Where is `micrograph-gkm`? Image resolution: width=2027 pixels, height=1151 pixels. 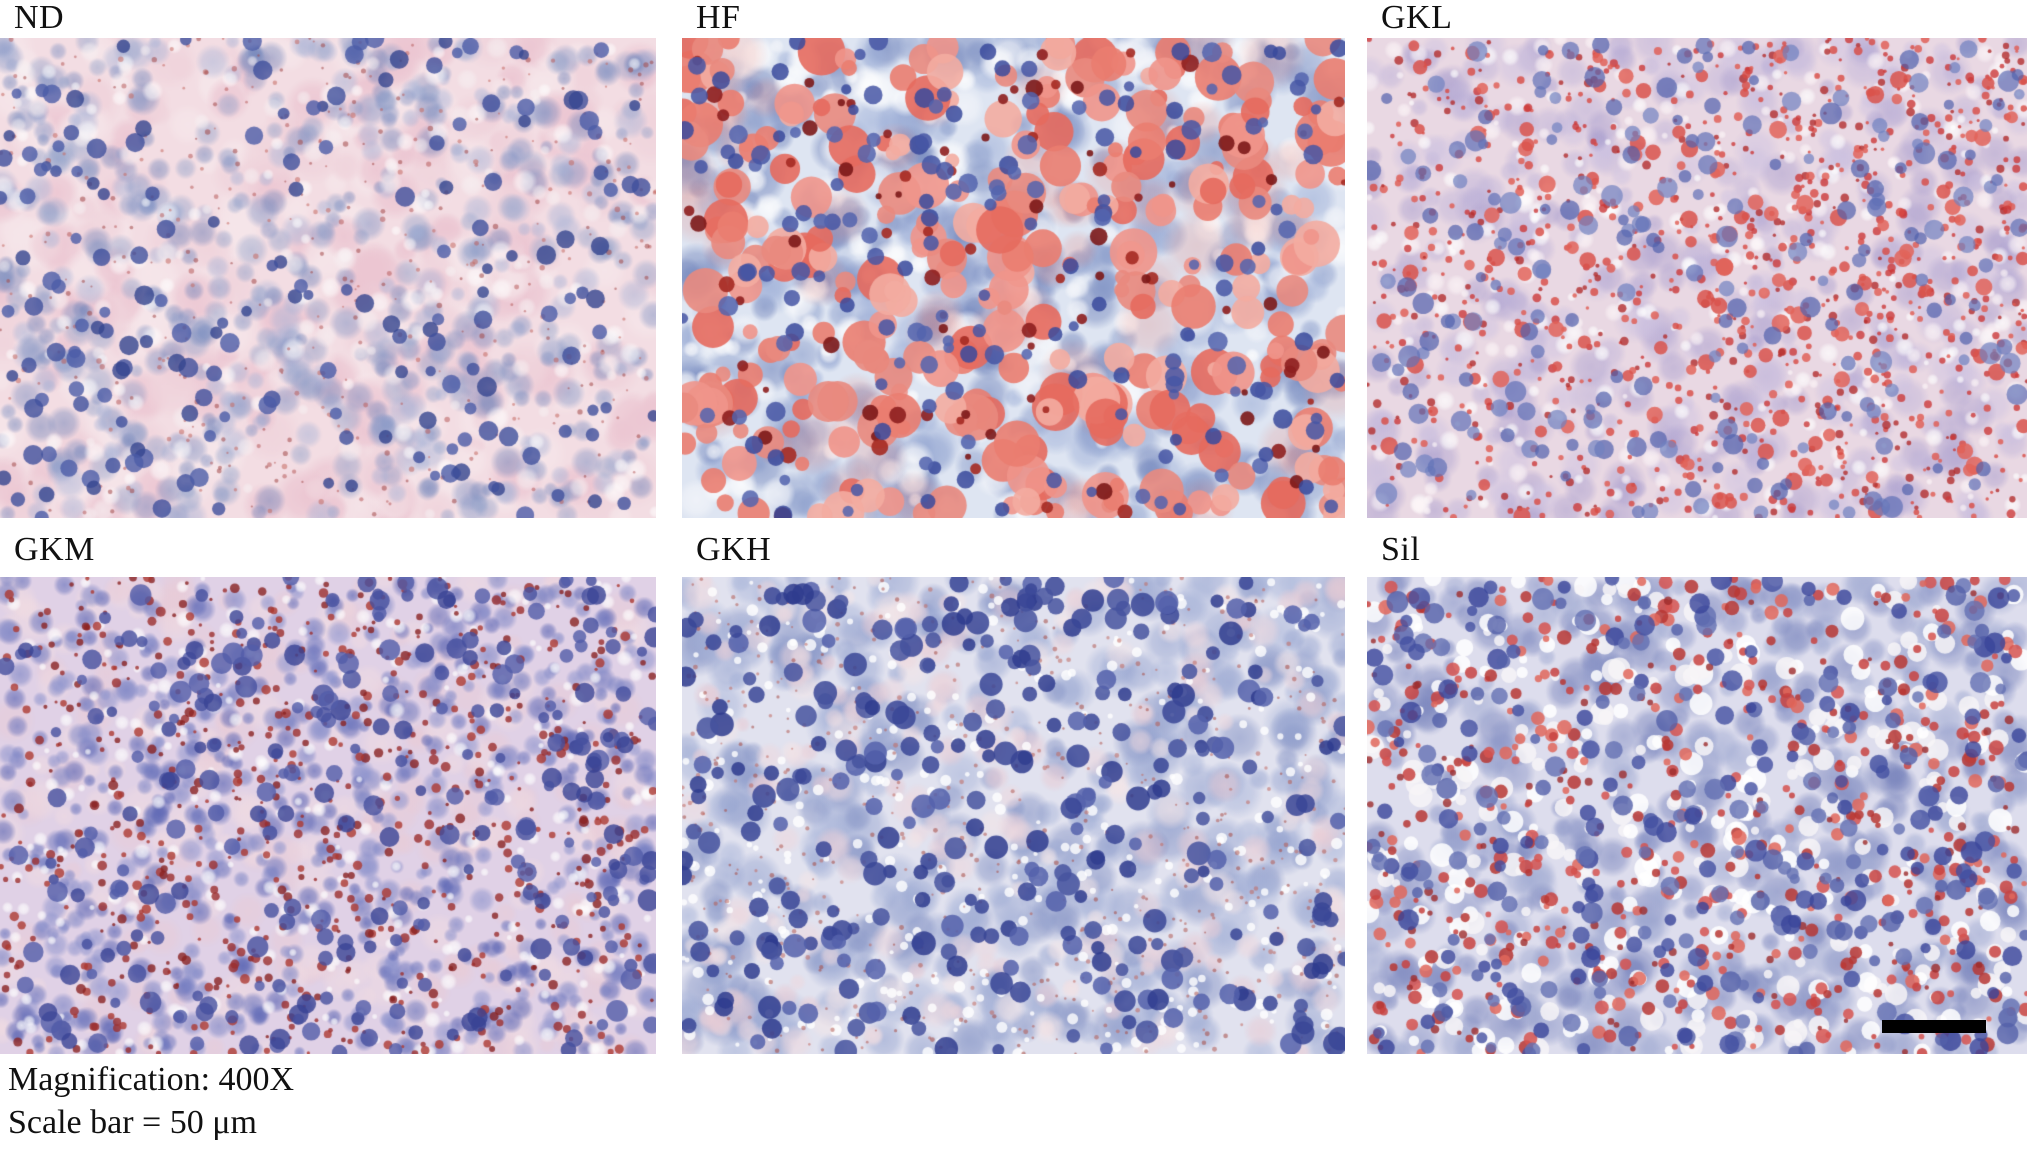
micrograph-gkm is located at coordinates (328, 815).